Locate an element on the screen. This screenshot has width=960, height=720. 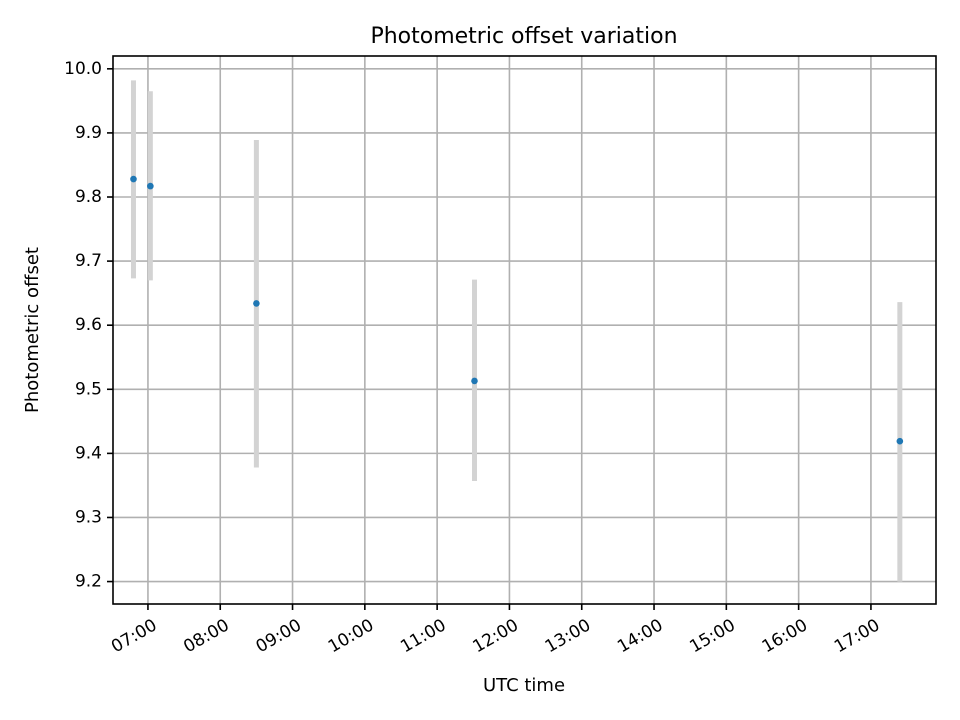
y-tick-label: 9.5 is located at coordinates (88, 389).